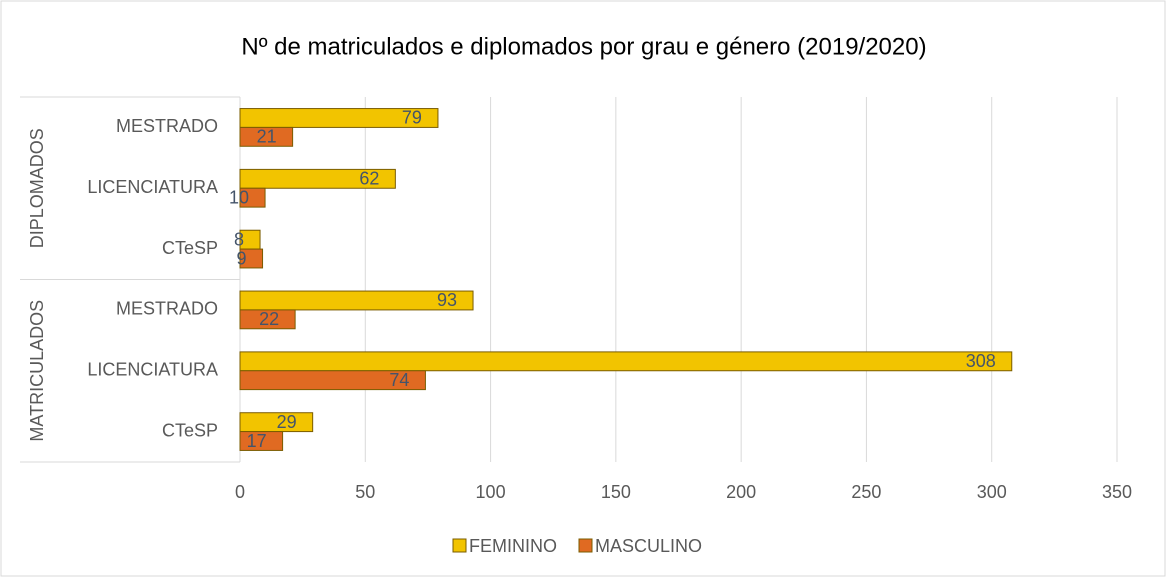 The width and height of the screenshot is (1167, 583). Describe the element at coordinates (981, 361) in the screenshot. I see `data-label: 308` at that location.